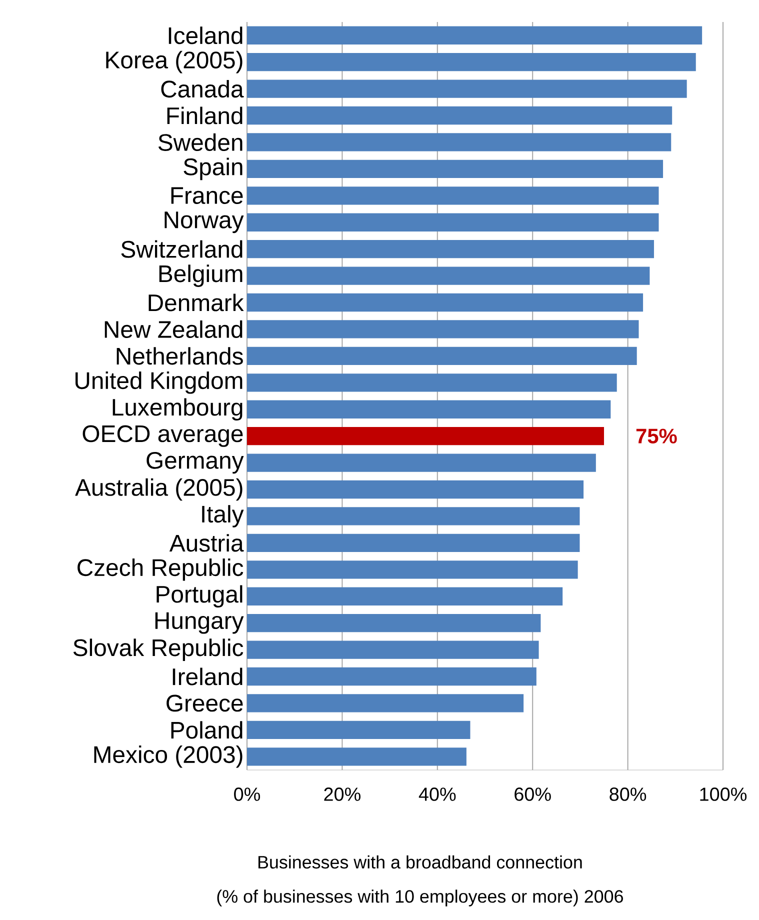 This screenshot has width=759, height=920. What do you see at coordinates (723, 794) in the screenshot?
I see `x-tick-label: 100%` at bounding box center [723, 794].